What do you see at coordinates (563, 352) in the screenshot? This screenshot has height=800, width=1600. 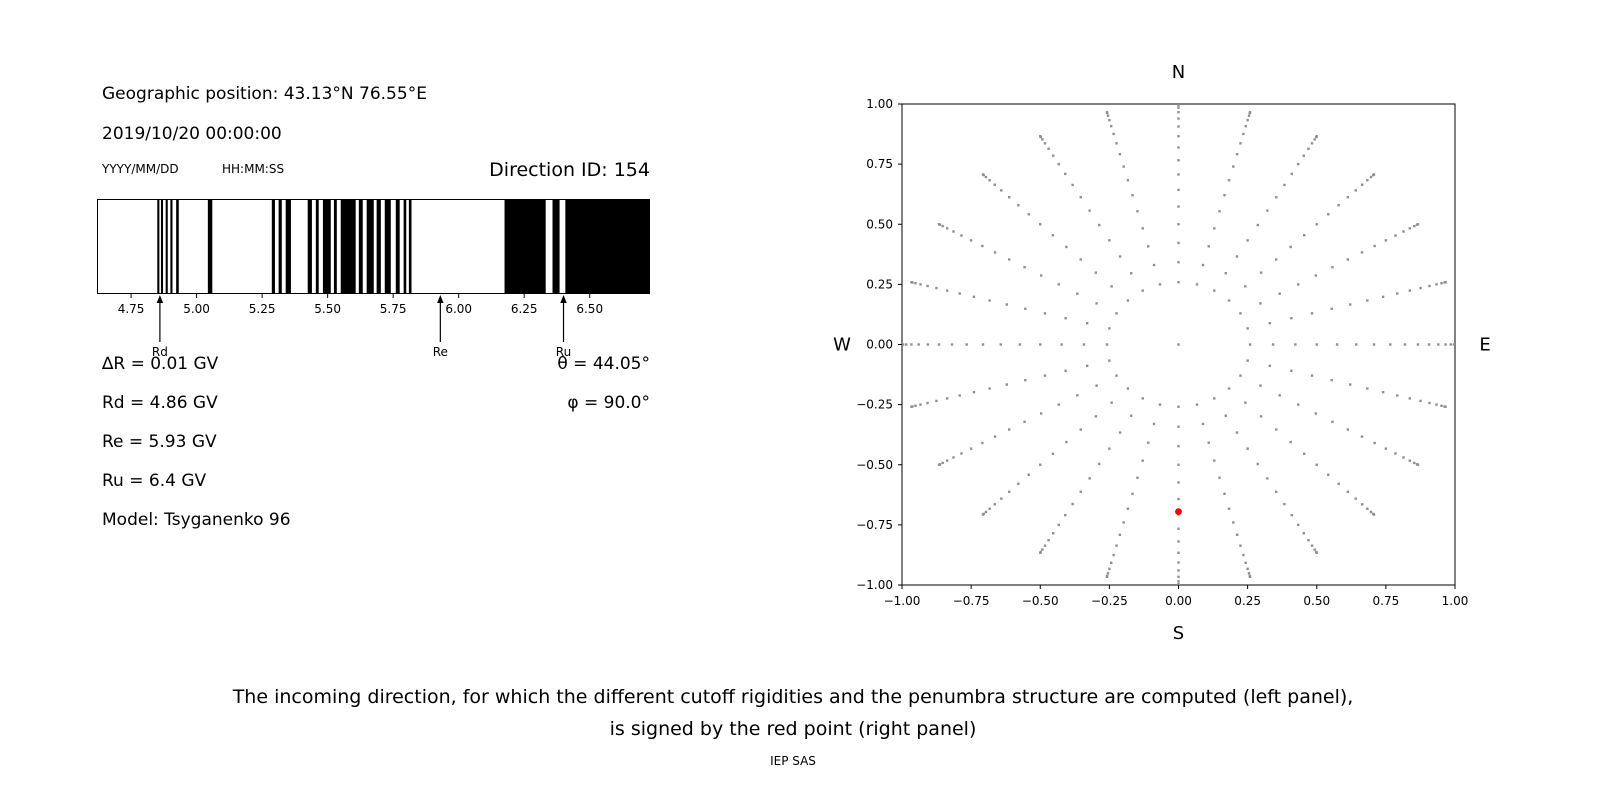 I see `marker-label: Ru` at bounding box center [563, 352].